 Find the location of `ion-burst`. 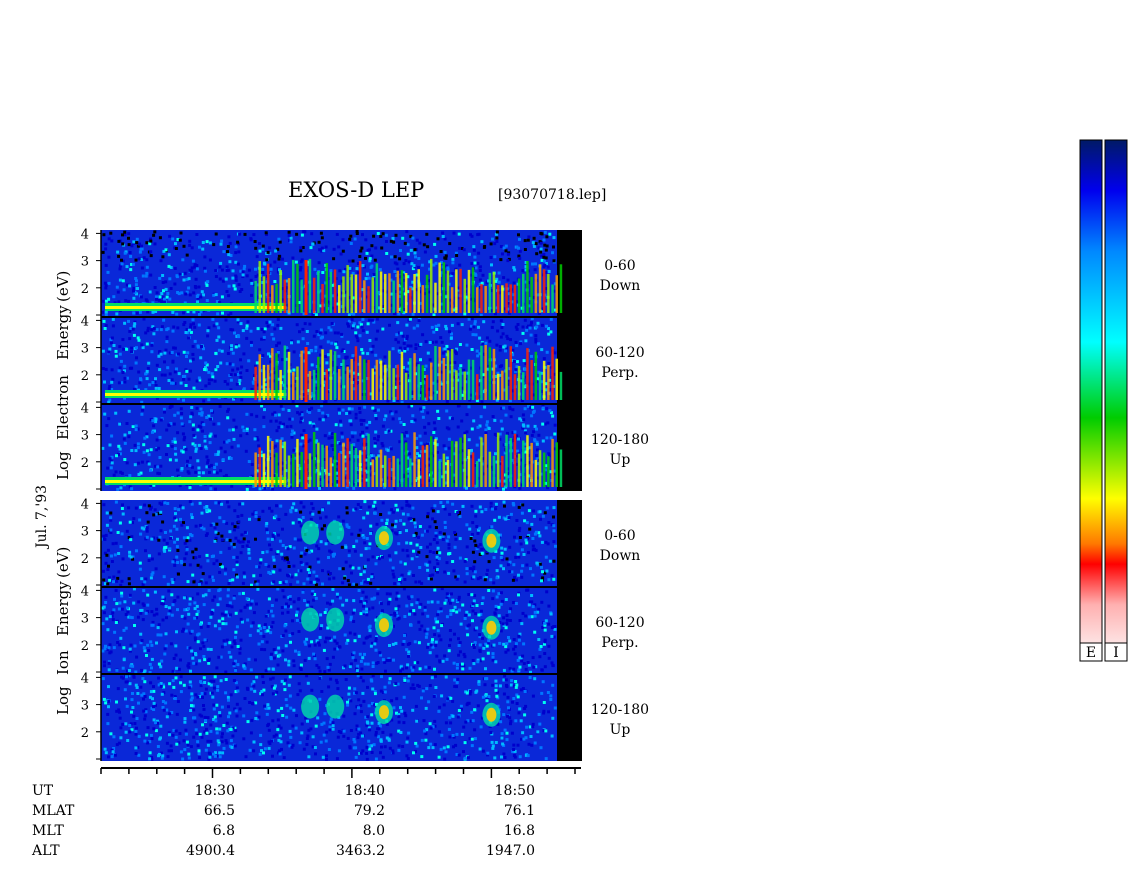

ion-burst is located at coordinates (335, 532).